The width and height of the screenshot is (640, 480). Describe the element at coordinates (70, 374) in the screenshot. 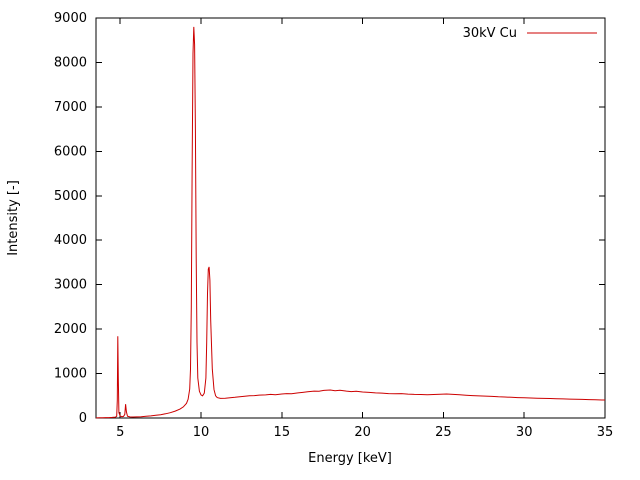

I see `y-tick-label: 1000` at that location.